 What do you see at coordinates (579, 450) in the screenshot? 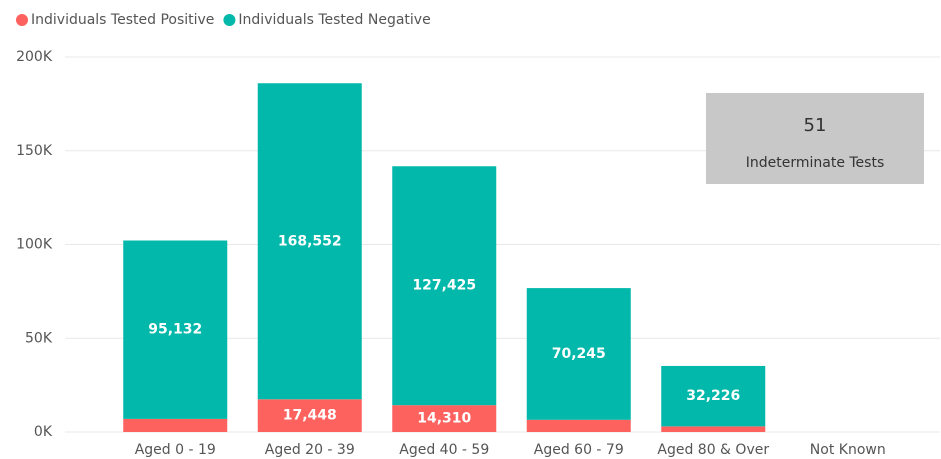
I see `x-tick-label: Aged 60 - 79` at bounding box center [579, 450].